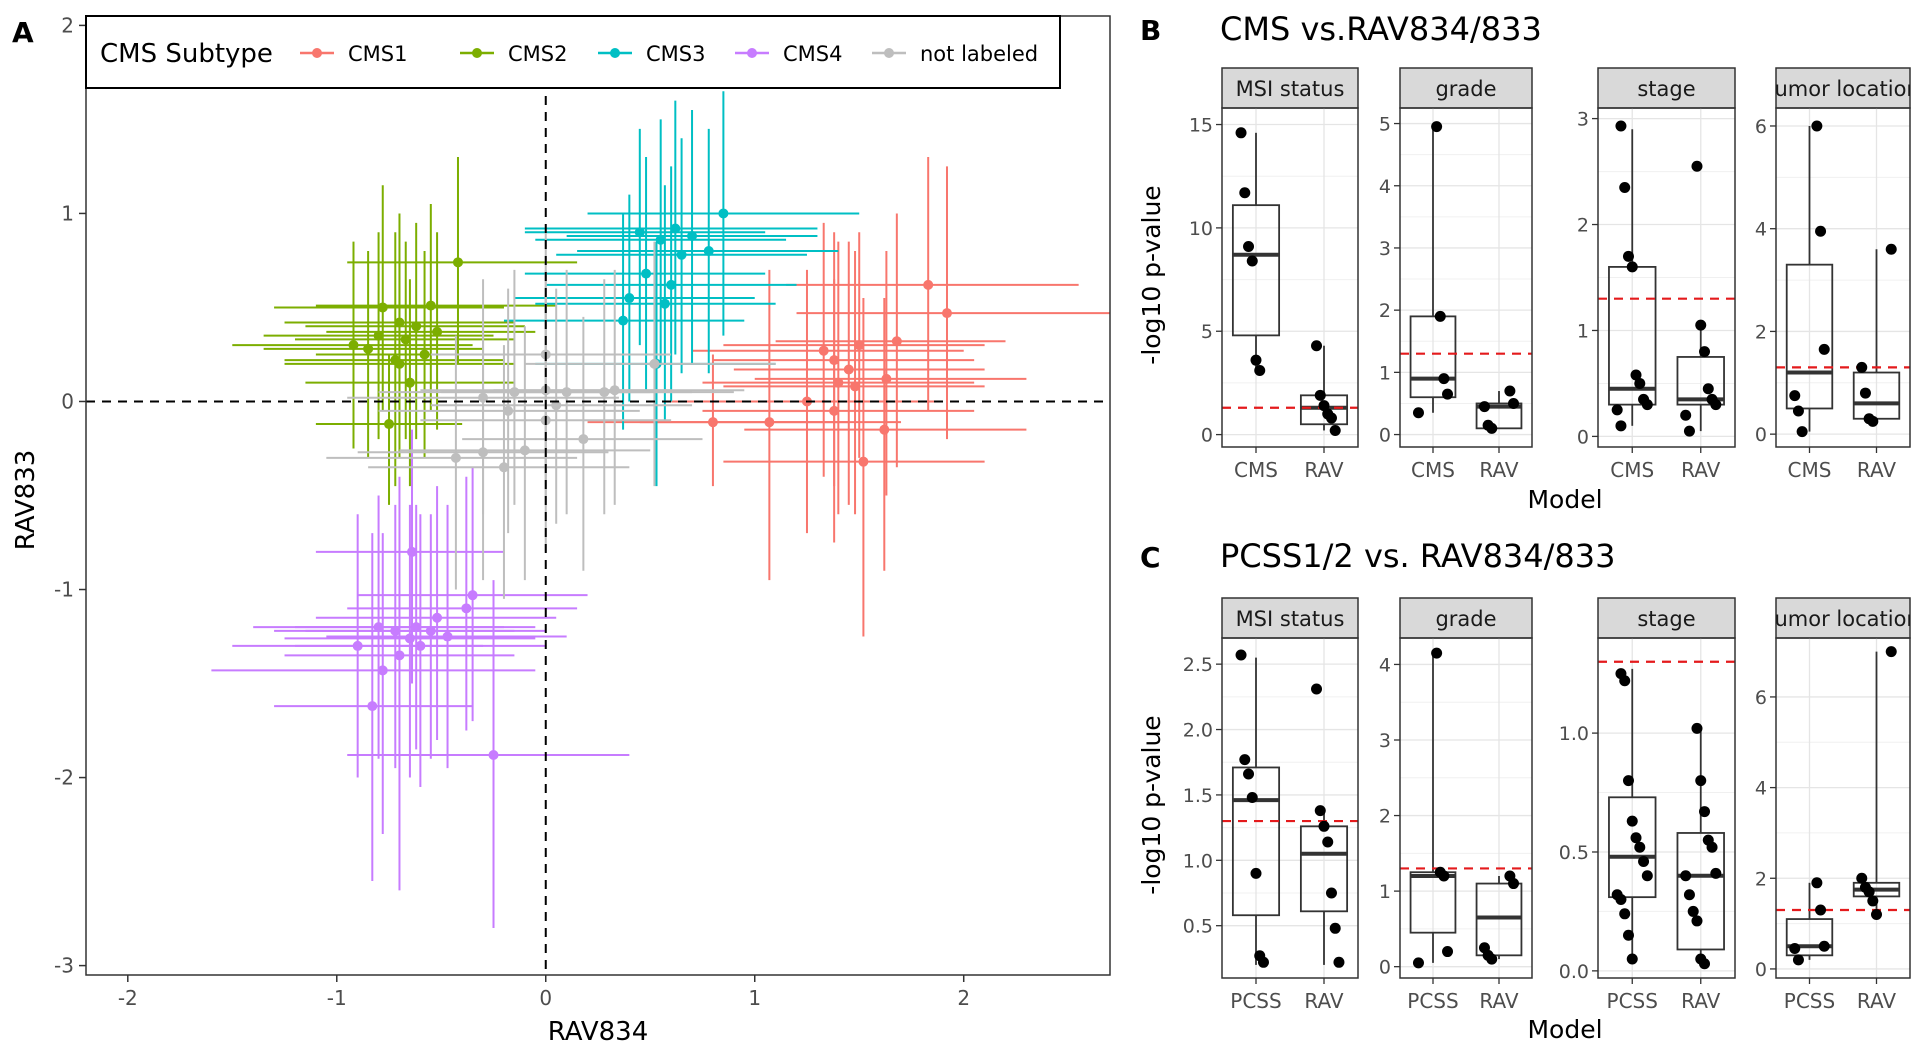  I want to click on panel-c-y-label: -log10 p-value, so click(1151, 804).